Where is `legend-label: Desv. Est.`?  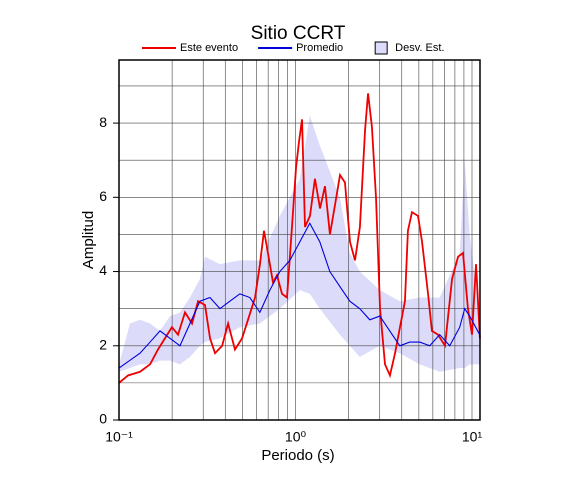 legend-label: Desv. Est. is located at coordinates (419, 48).